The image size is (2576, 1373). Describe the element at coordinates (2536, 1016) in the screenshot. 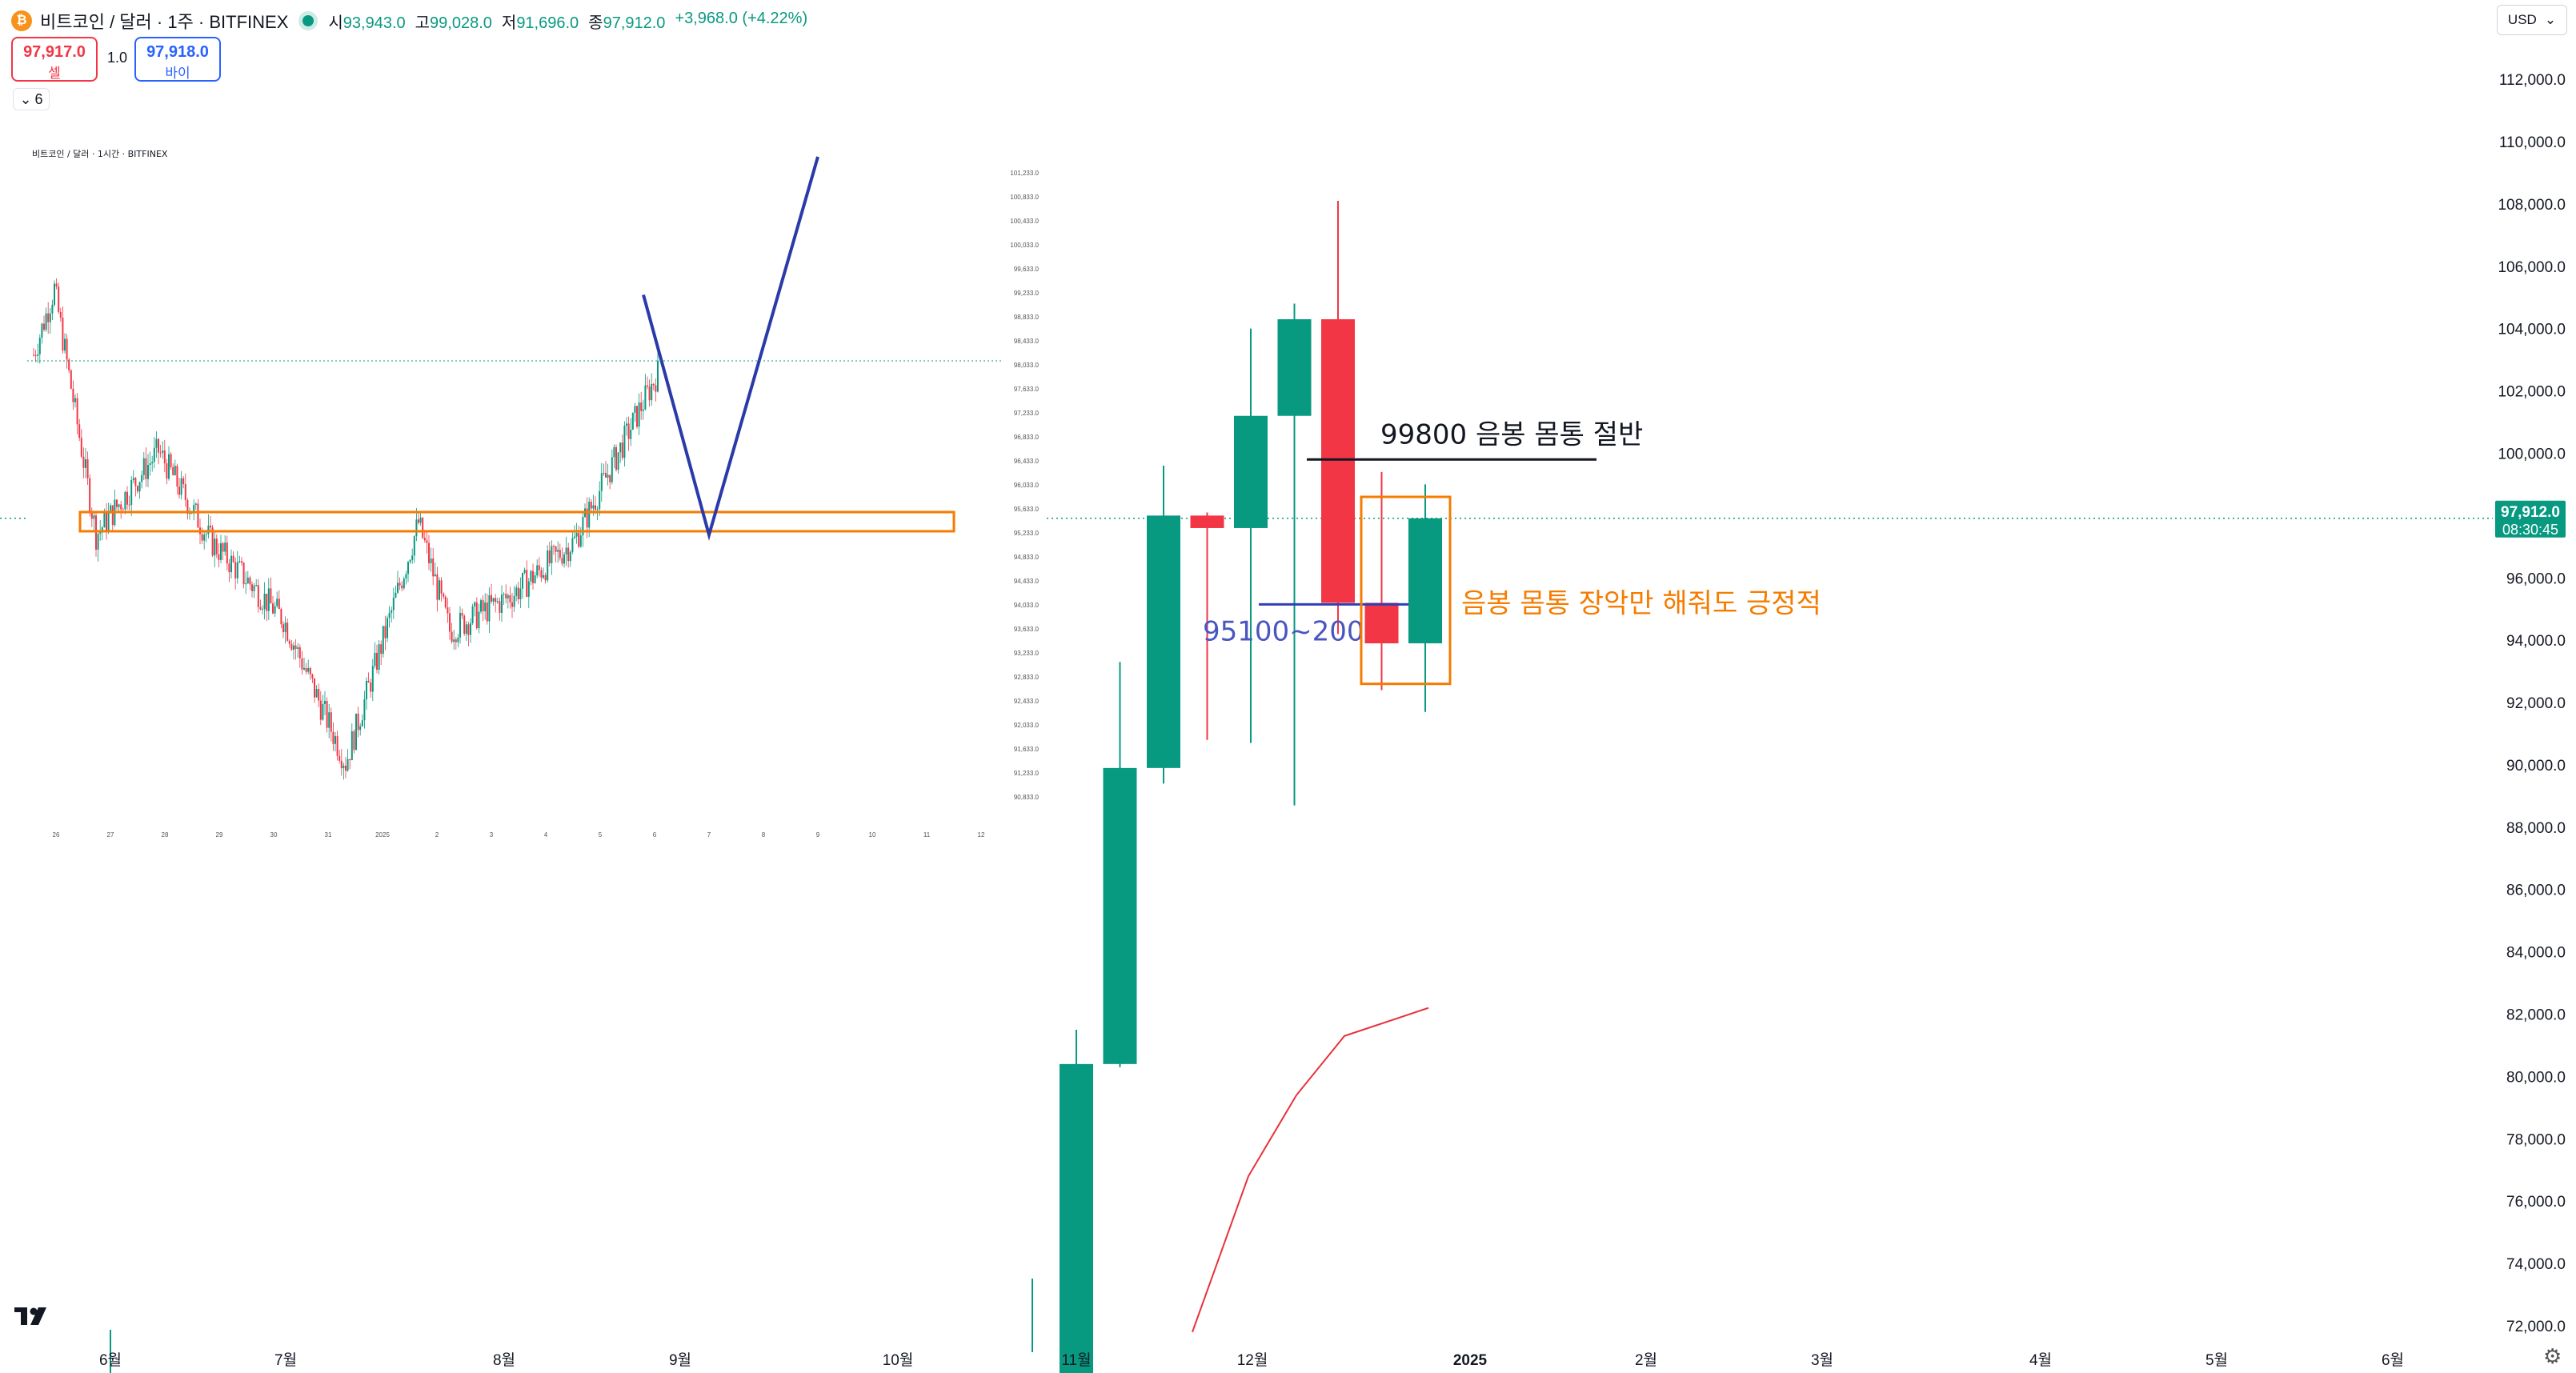

I see `price-tick-label: 82,000.0` at that location.